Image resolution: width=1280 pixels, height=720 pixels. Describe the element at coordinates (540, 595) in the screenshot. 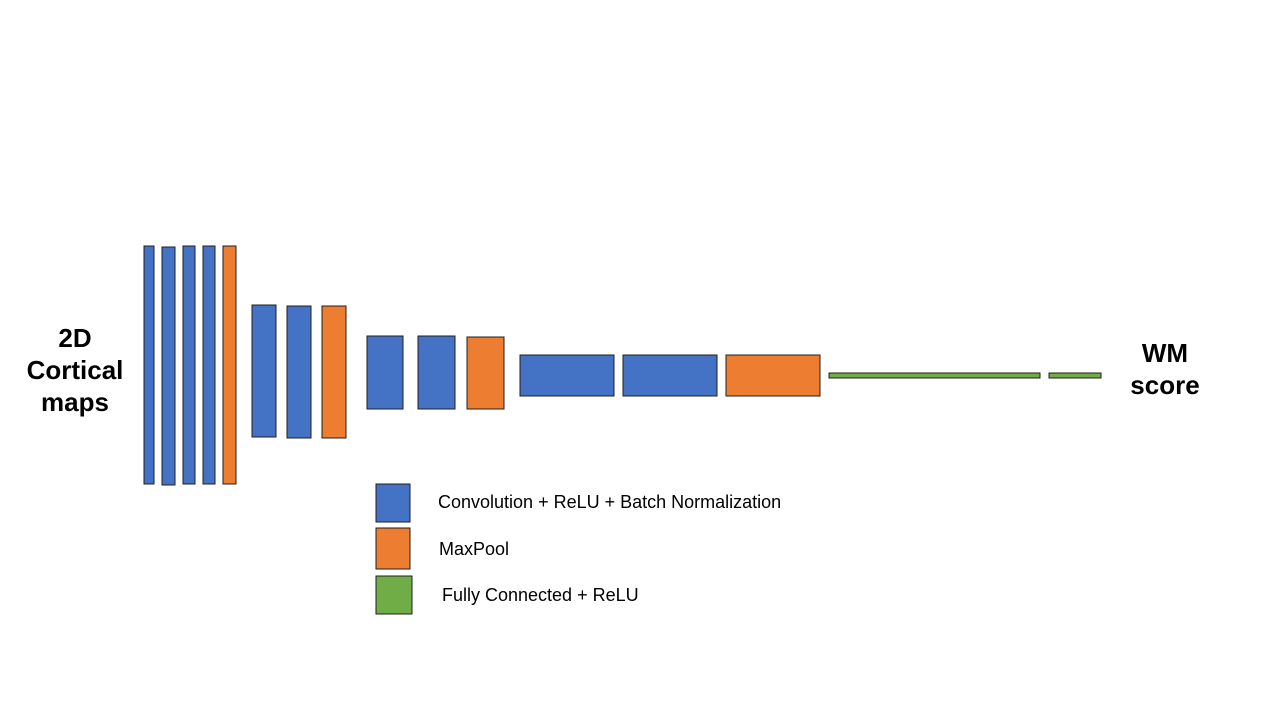

I see `legend-label: Fully Connected + ReLU` at that location.